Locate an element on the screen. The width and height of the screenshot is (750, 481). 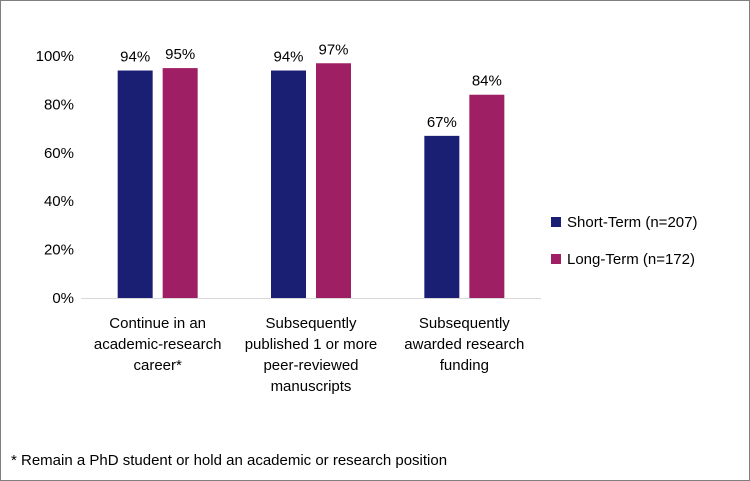
y-tick-label: 40% is located at coordinates (59, 201).